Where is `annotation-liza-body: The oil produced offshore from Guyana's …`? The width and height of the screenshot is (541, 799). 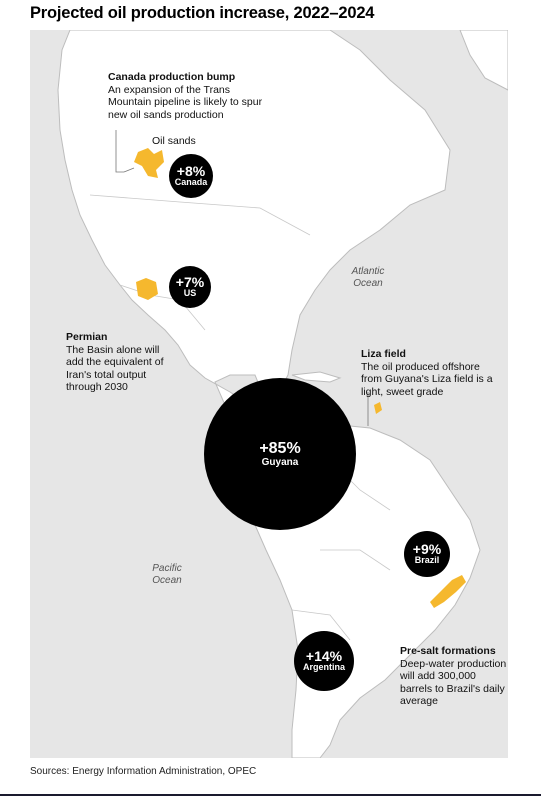 annotation-liza-body: The oil produced offshore from Guyana's … is located at coordinates (427, 379).